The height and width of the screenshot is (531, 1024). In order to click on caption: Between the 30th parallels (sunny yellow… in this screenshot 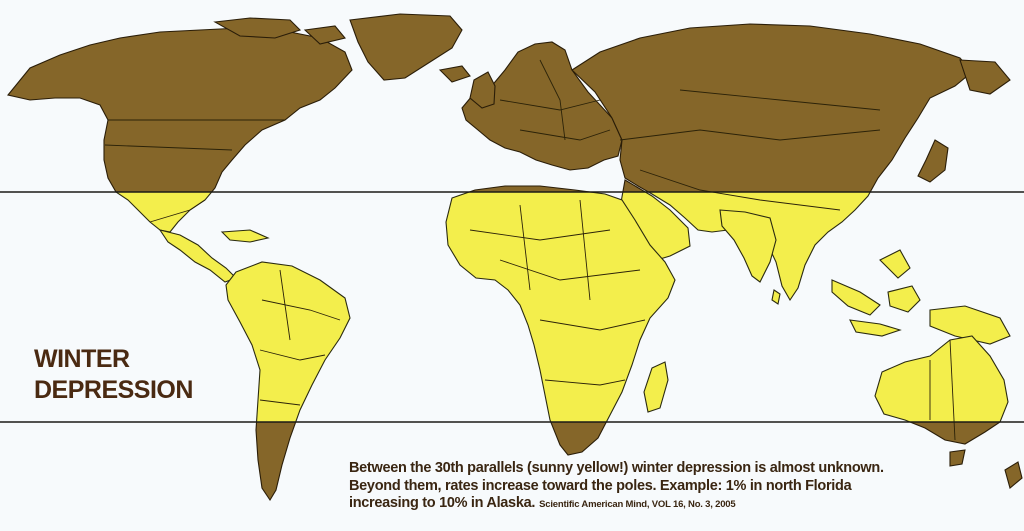, I will do `click(684, 487)`.